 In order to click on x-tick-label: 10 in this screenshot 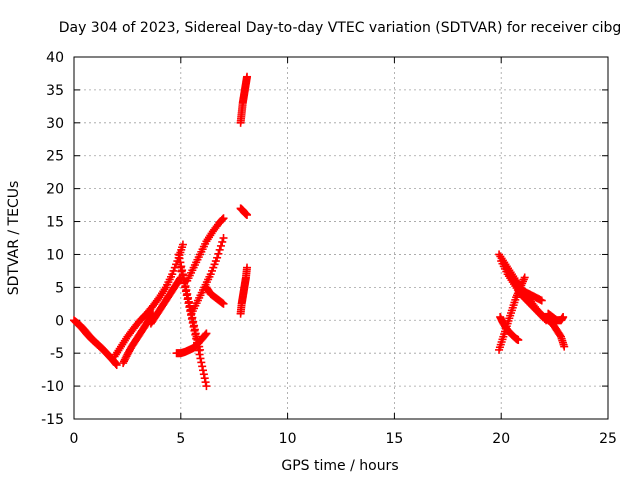, I will do `click(288, 439)`.